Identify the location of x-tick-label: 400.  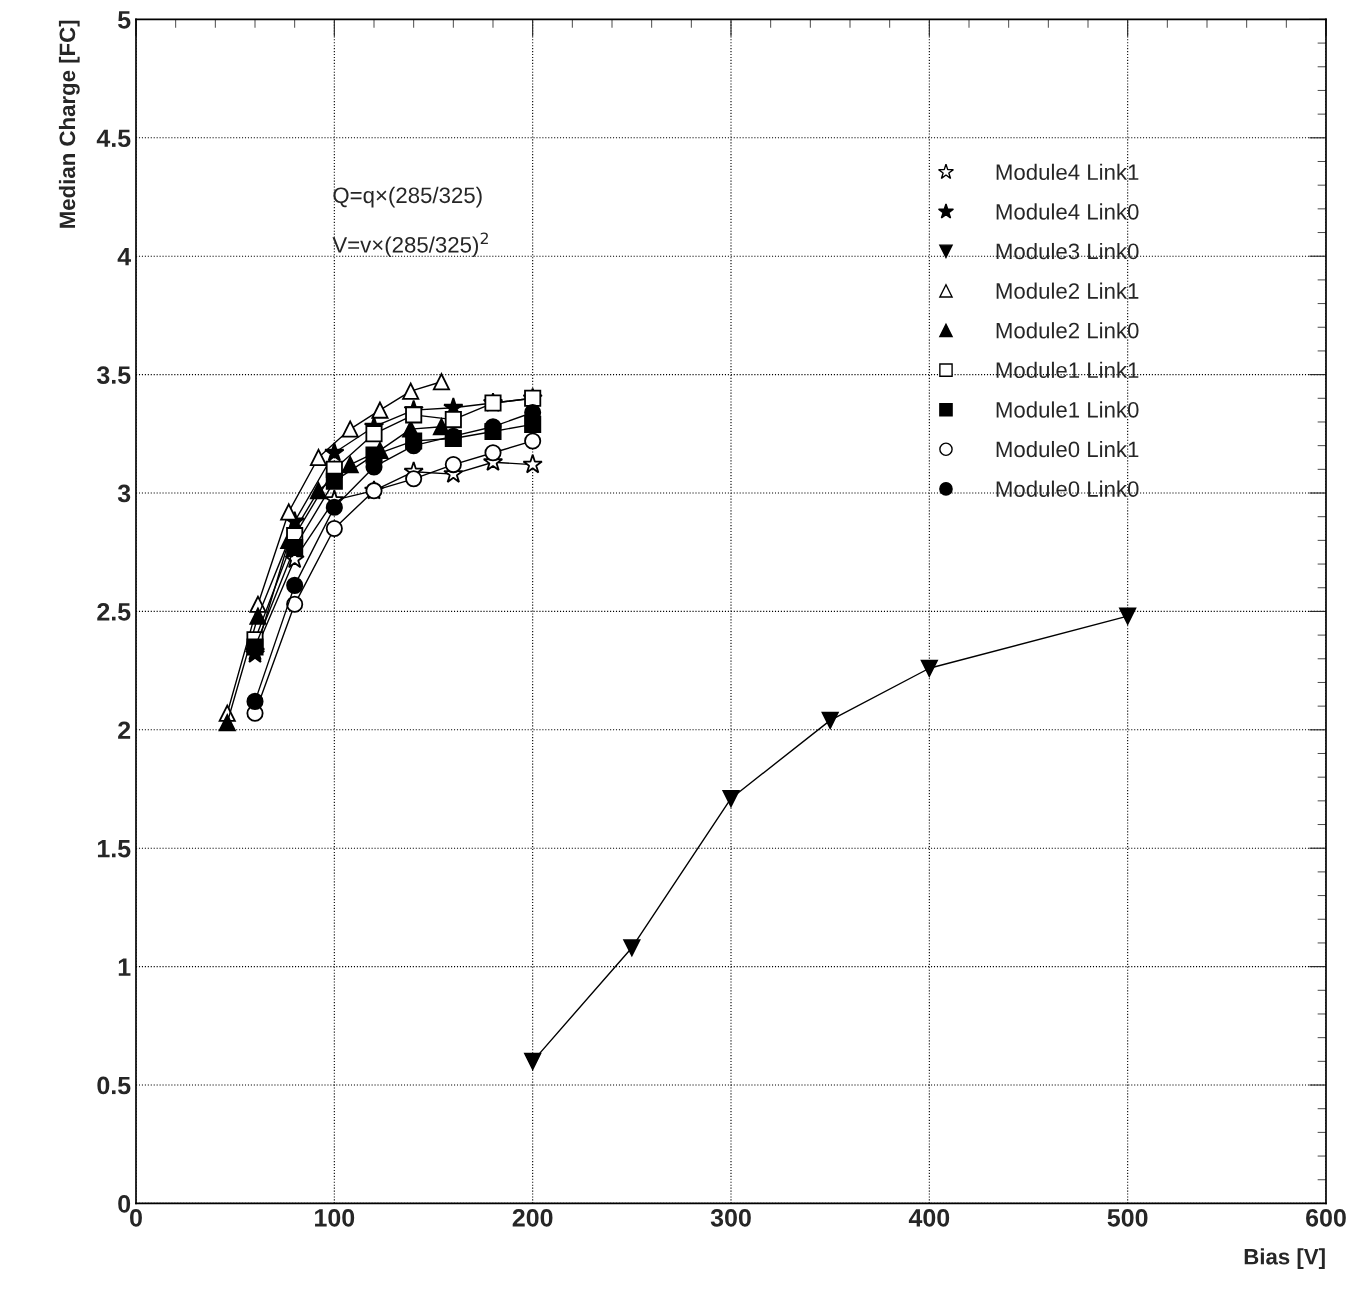
(929, 1217).